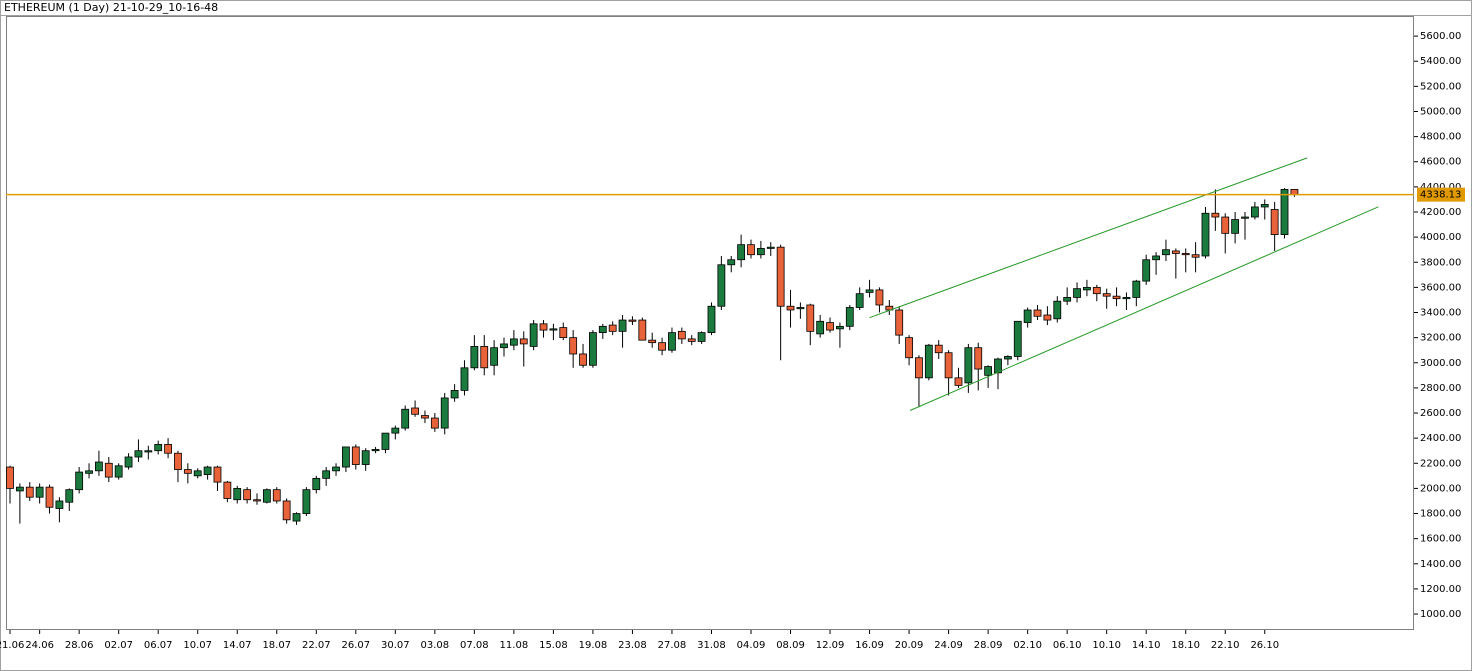 The image size is (1472, 671). What do you see at coordinates (1440, 195) in the screenshot?
I see `price-label: 4338.13` at bounding box center [1440, 195].